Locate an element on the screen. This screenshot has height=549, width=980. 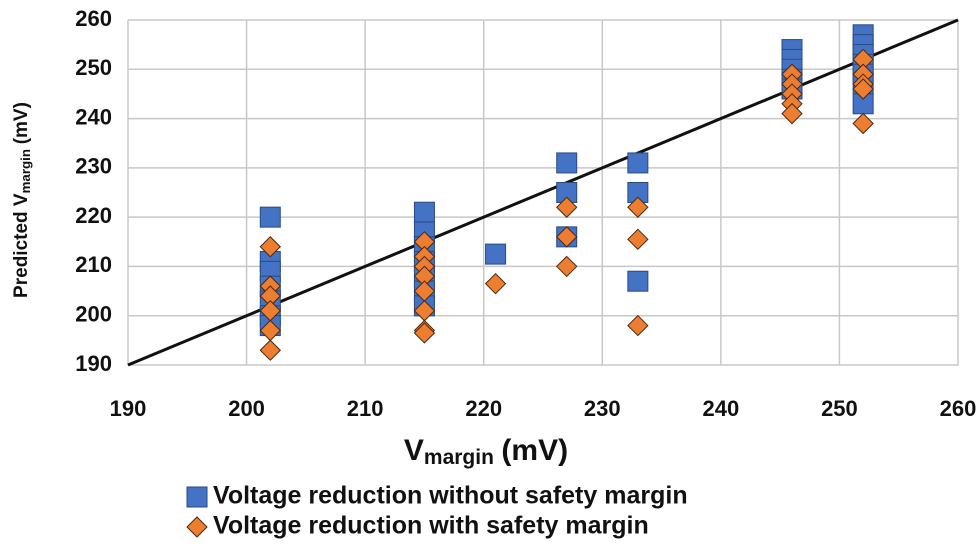
legend-label: Voltage reduction with safety margin is located at coordinates (431, 526).